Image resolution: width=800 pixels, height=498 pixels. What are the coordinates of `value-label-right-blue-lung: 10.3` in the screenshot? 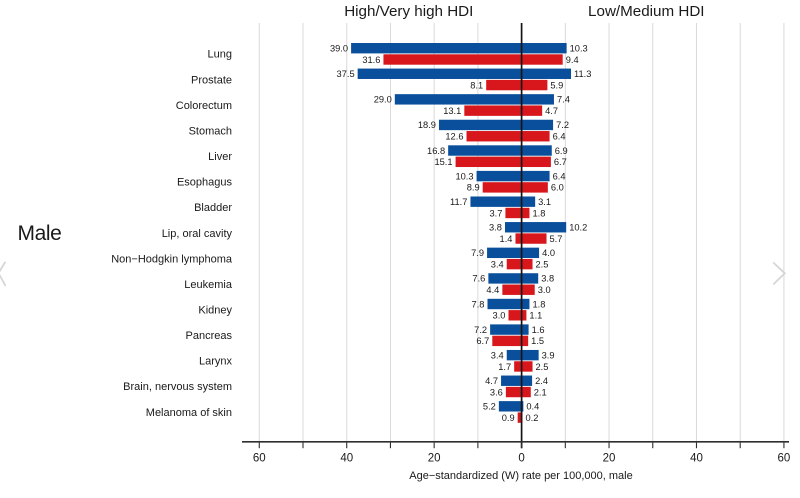 It's located at (579, 49).